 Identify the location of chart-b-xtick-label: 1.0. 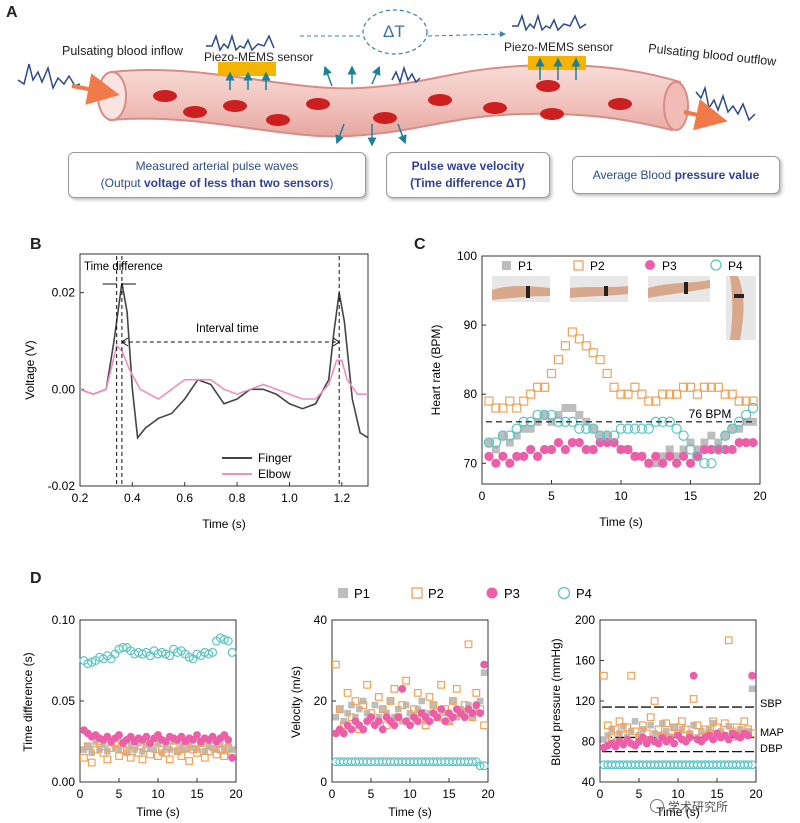
(289, 498).